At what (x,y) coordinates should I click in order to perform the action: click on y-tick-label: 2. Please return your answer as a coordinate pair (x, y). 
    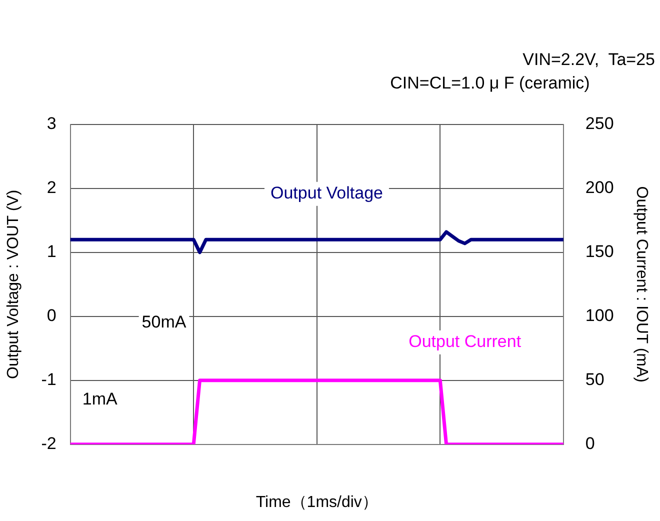
    Looking at the image, I should click on (51, 188).